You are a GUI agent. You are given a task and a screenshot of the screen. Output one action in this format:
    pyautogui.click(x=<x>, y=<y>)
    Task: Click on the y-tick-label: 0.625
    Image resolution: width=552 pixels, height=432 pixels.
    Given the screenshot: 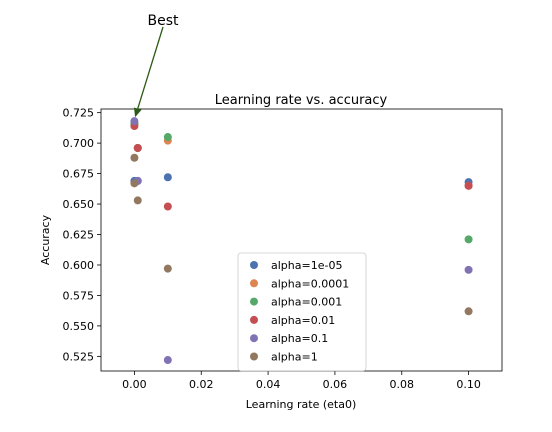 What is the action you would take?
    pyautogui.click(x=79, y=235)
    